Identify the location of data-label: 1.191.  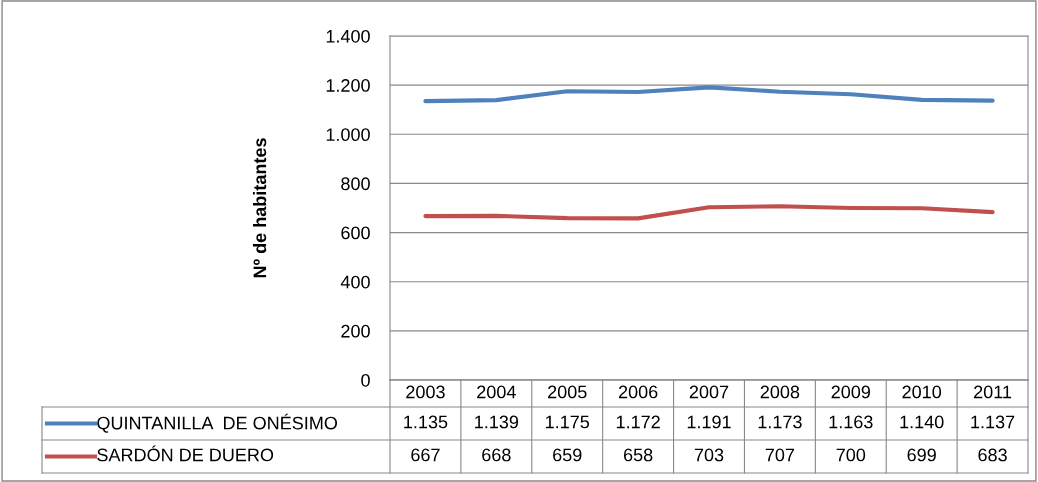
(709, 422).